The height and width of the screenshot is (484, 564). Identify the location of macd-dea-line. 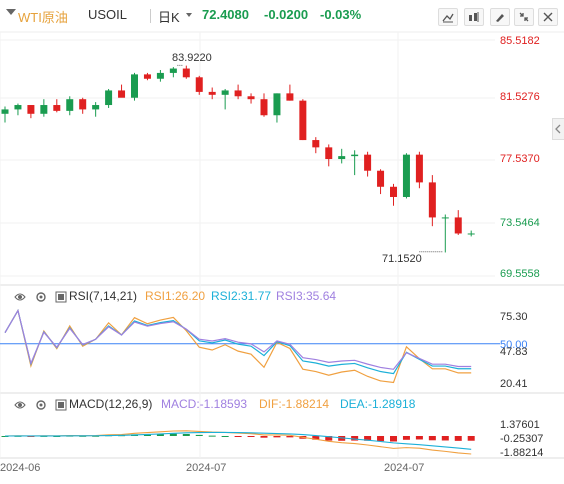
(238, 440).